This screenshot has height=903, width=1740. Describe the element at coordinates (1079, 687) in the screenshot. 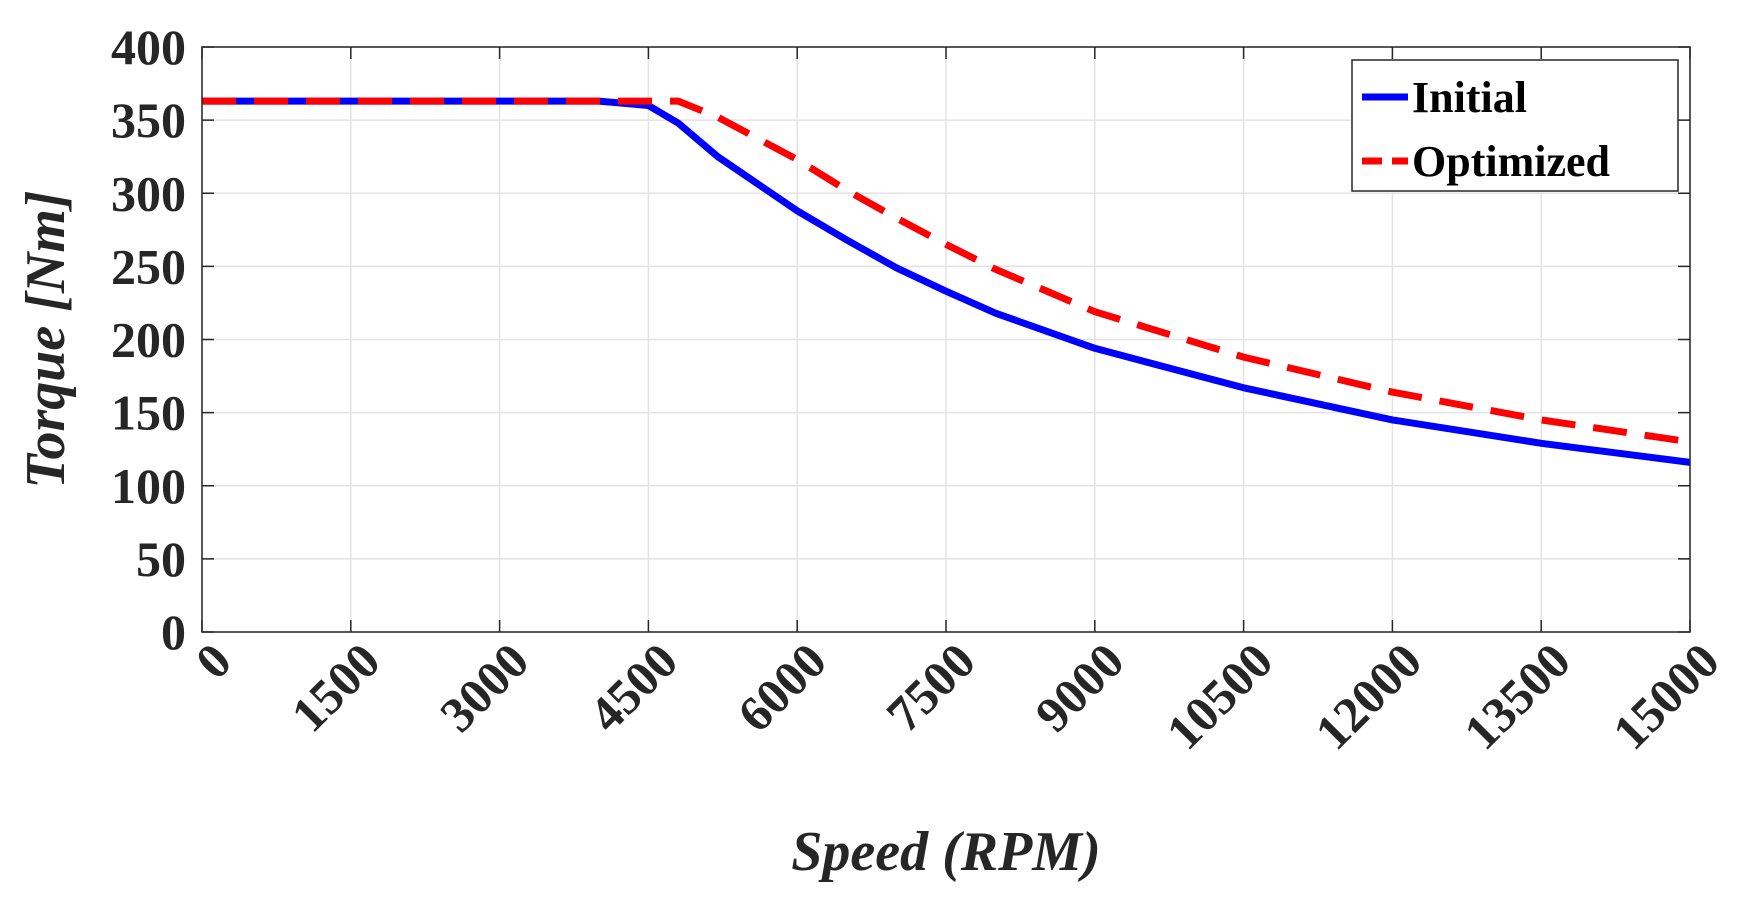

I see `x-tick-label: 9000` at that location.